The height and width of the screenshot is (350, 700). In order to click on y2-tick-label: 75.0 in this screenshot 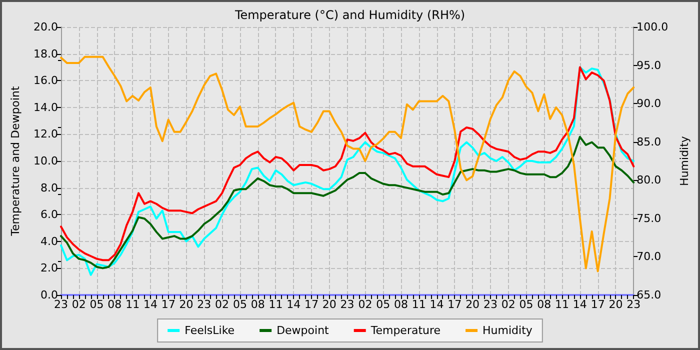, I will do `click(649, 218)`.